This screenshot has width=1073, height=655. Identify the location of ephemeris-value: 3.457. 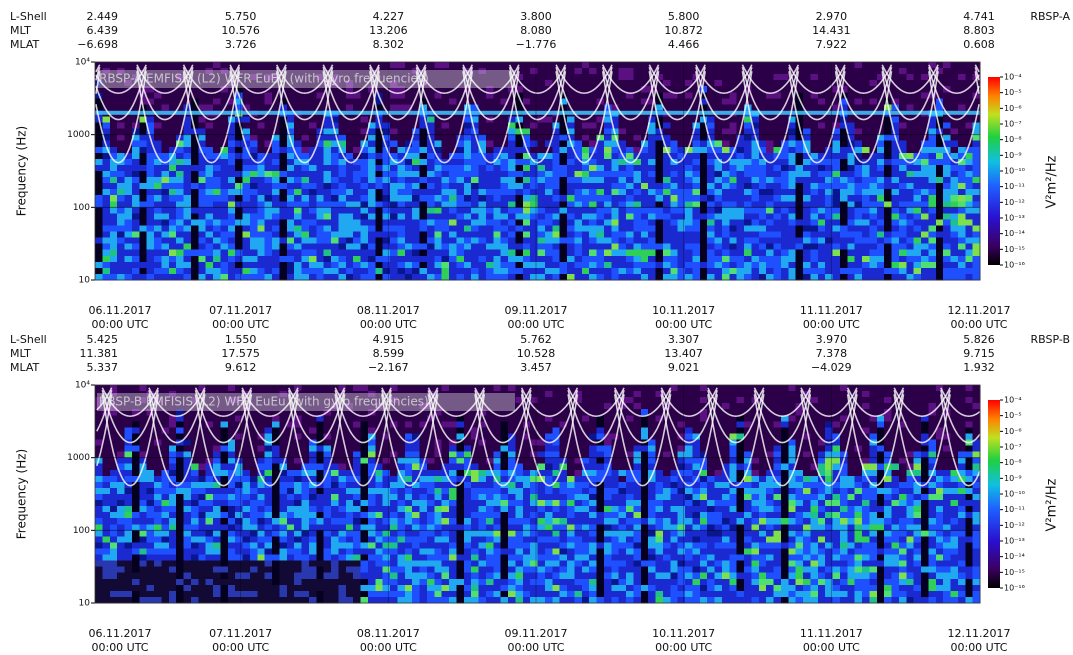
(536, 367).